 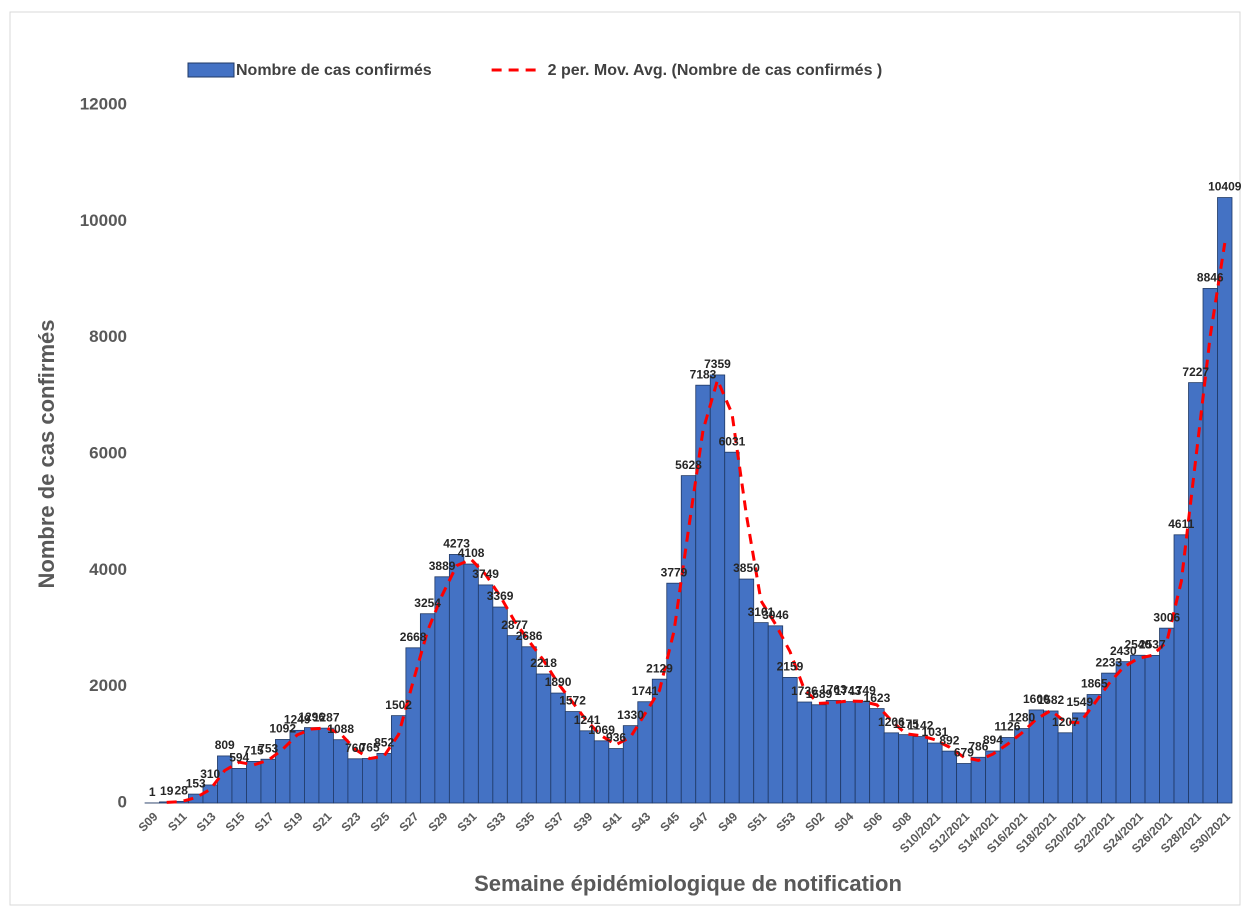 What do you see at coordinates (553, 821) in the screenshot?
I see `x-tick-label: S37` at bounding box center [553, 821].